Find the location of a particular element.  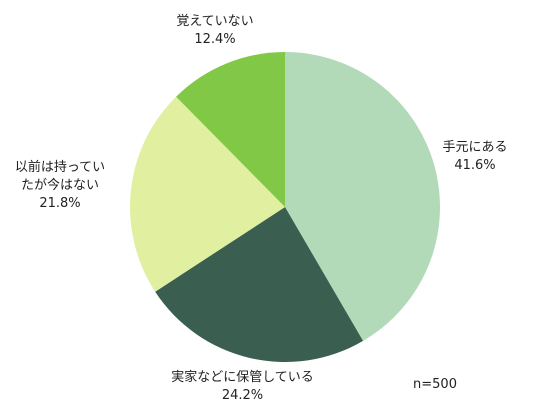

slice-value-label: 21.8% is located at coordinates (60, 203).